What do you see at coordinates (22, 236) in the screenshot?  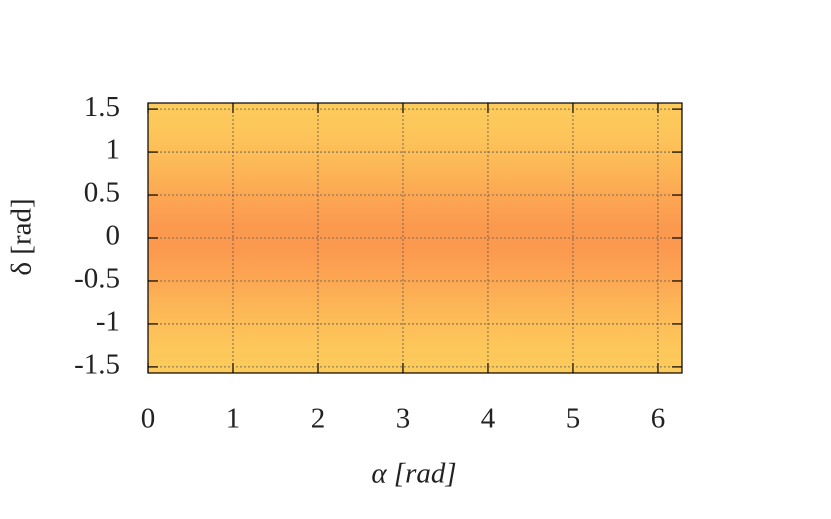 I see `y-axis-label: δ [rad]` at bounding box center [22, 236].